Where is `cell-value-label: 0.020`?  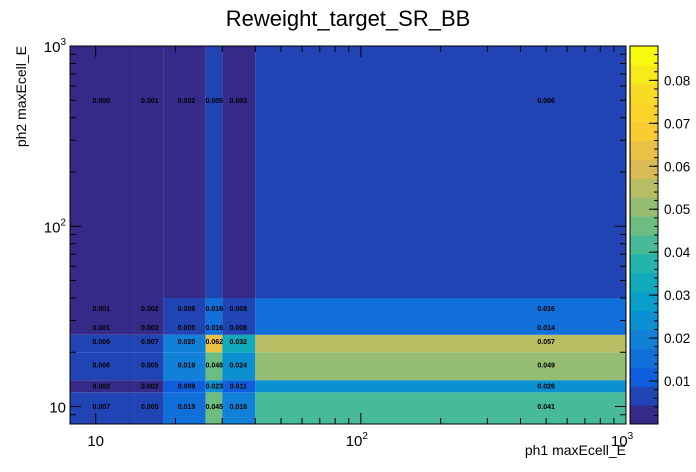
cell-value-label: 0.020 is located at coordinates (187, 342).